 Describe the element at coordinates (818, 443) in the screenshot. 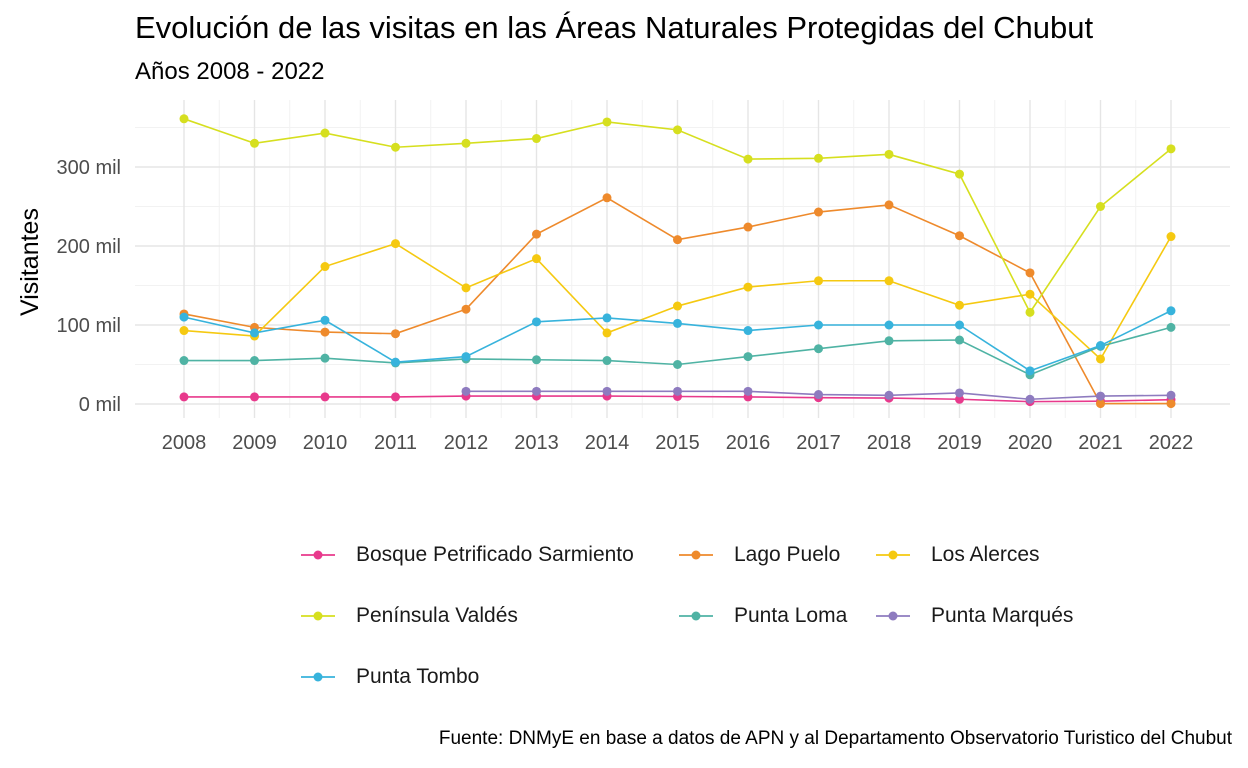

I see `x-tick-label: 2017` at that location.